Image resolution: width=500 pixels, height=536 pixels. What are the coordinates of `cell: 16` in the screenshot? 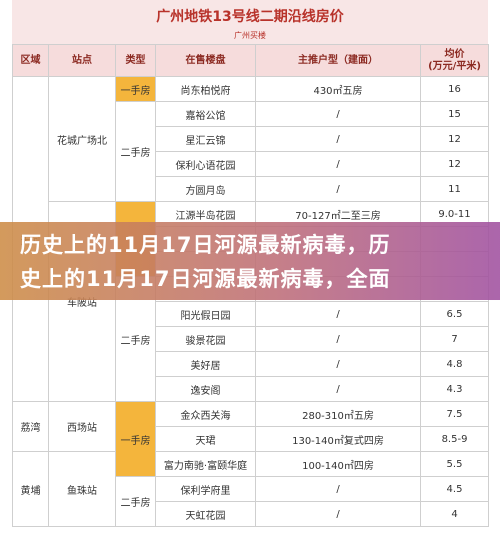 It's located at (454, 89).